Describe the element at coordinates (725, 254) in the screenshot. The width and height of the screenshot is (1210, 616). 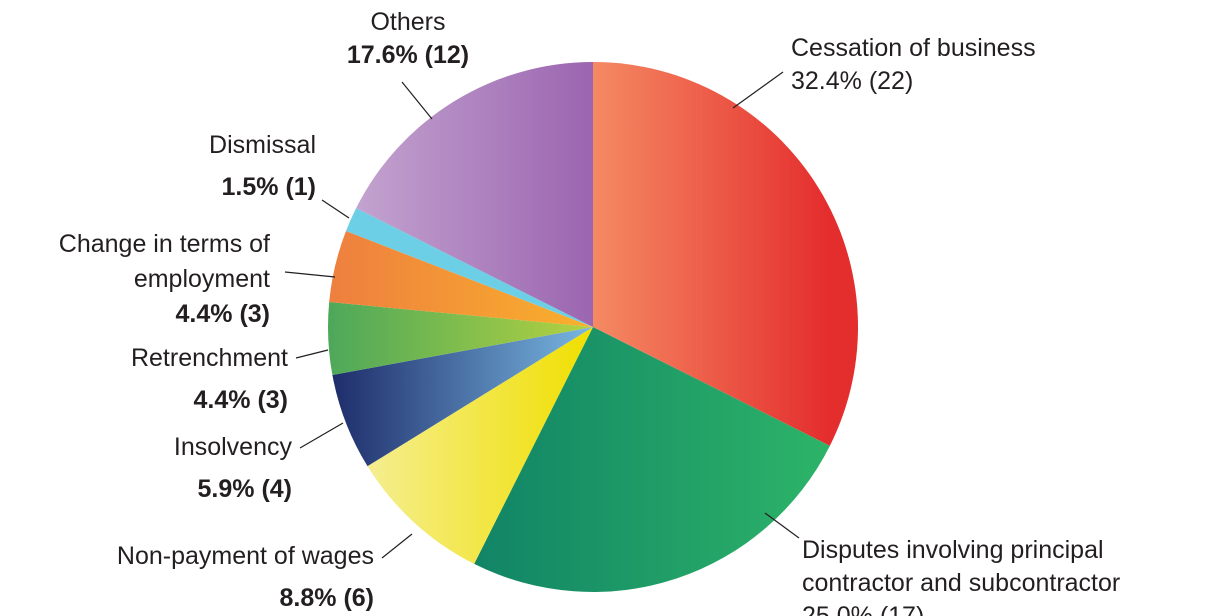
I see `pie-slice-cessation-of-business` at that location.